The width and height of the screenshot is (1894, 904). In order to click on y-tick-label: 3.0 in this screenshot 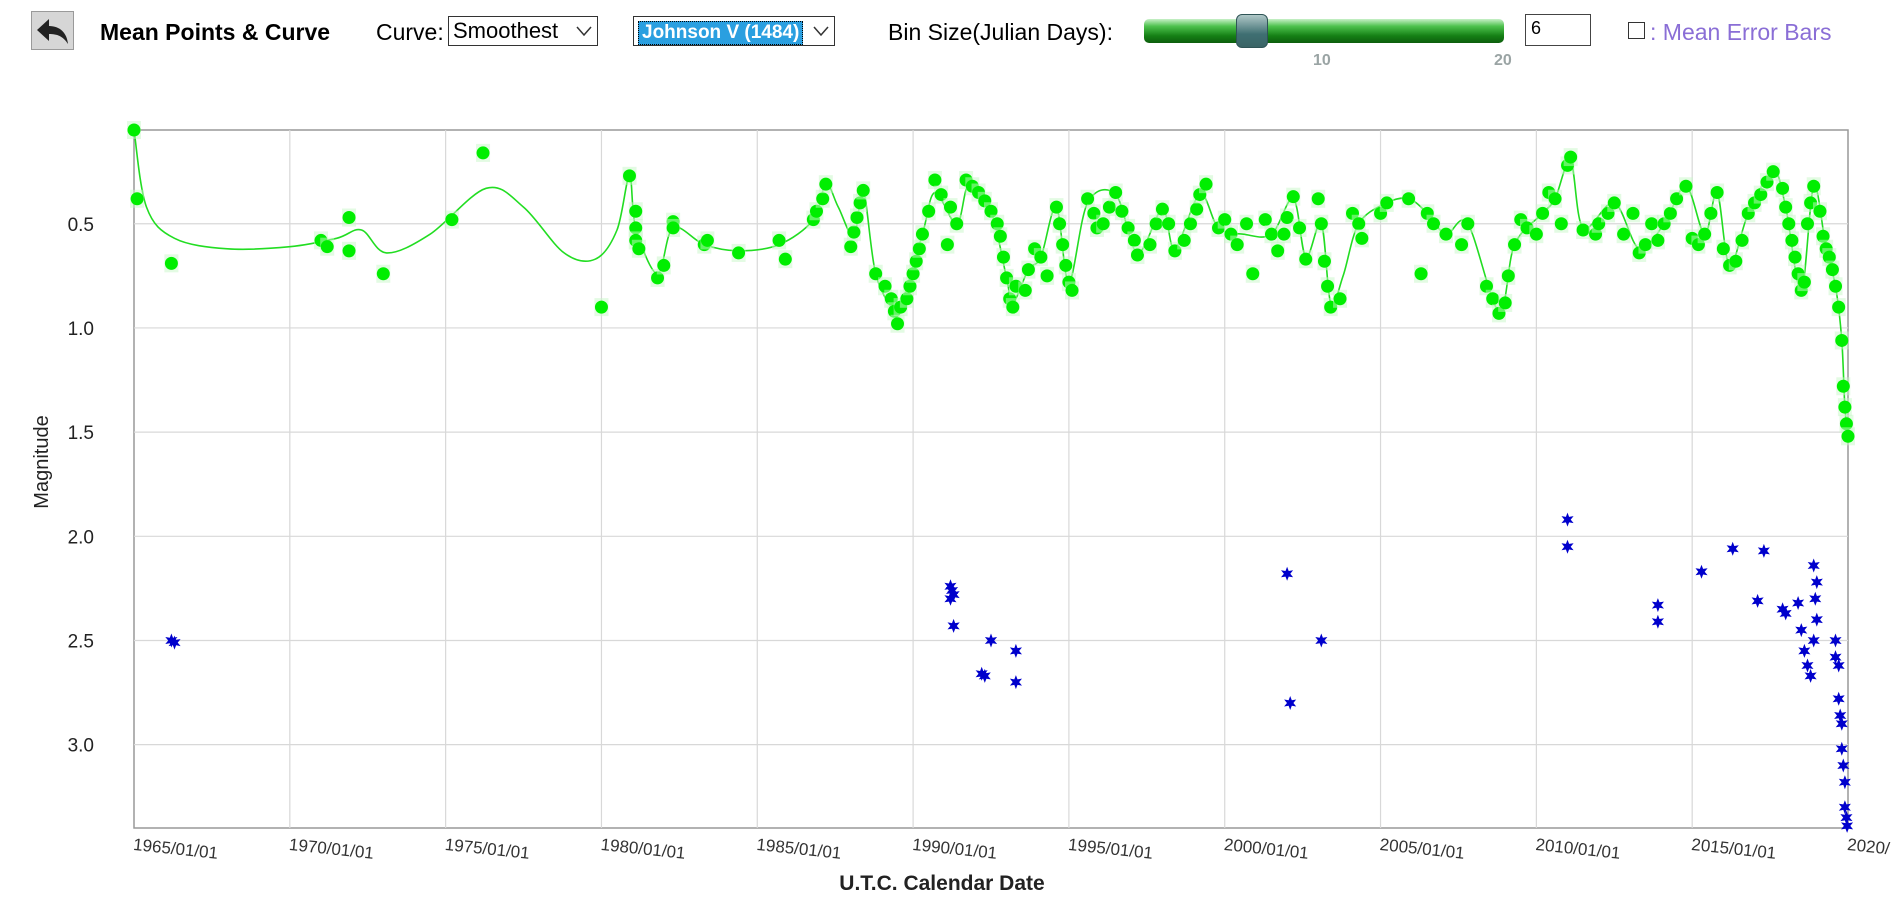, I will do `click(81, 746)`.